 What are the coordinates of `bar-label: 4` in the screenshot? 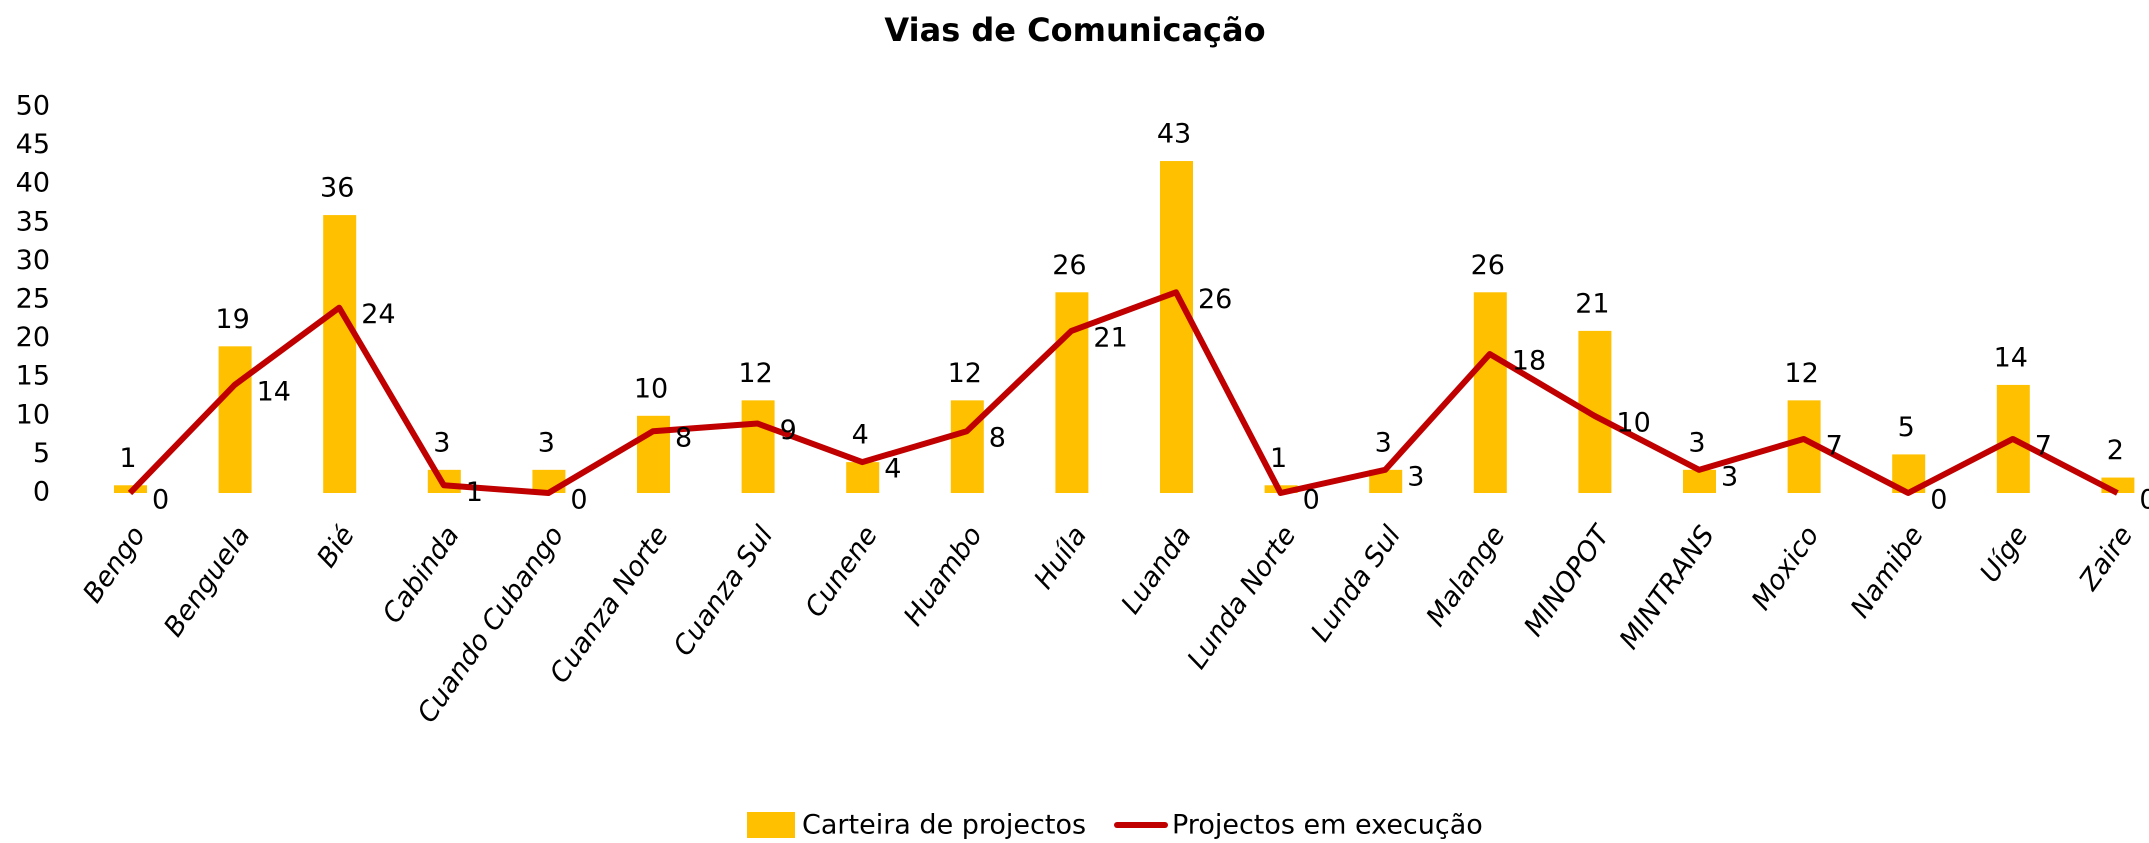 It's located at (860, 435).